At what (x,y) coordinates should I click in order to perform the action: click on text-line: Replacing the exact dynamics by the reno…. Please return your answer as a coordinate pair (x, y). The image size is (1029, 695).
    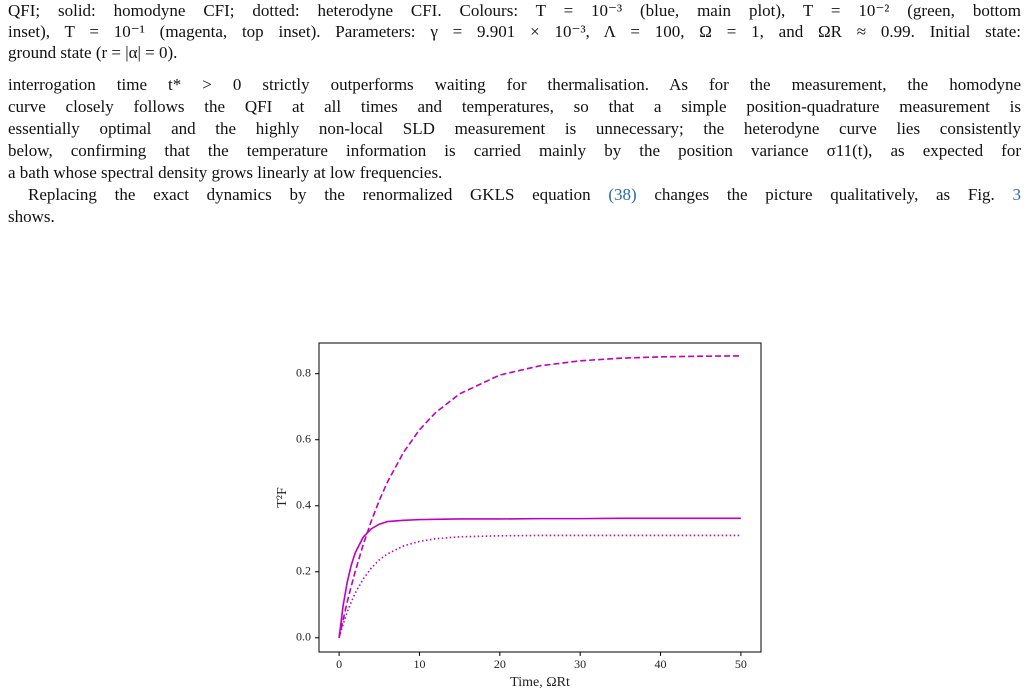
    Looking at the image, I should click on (524, 194).